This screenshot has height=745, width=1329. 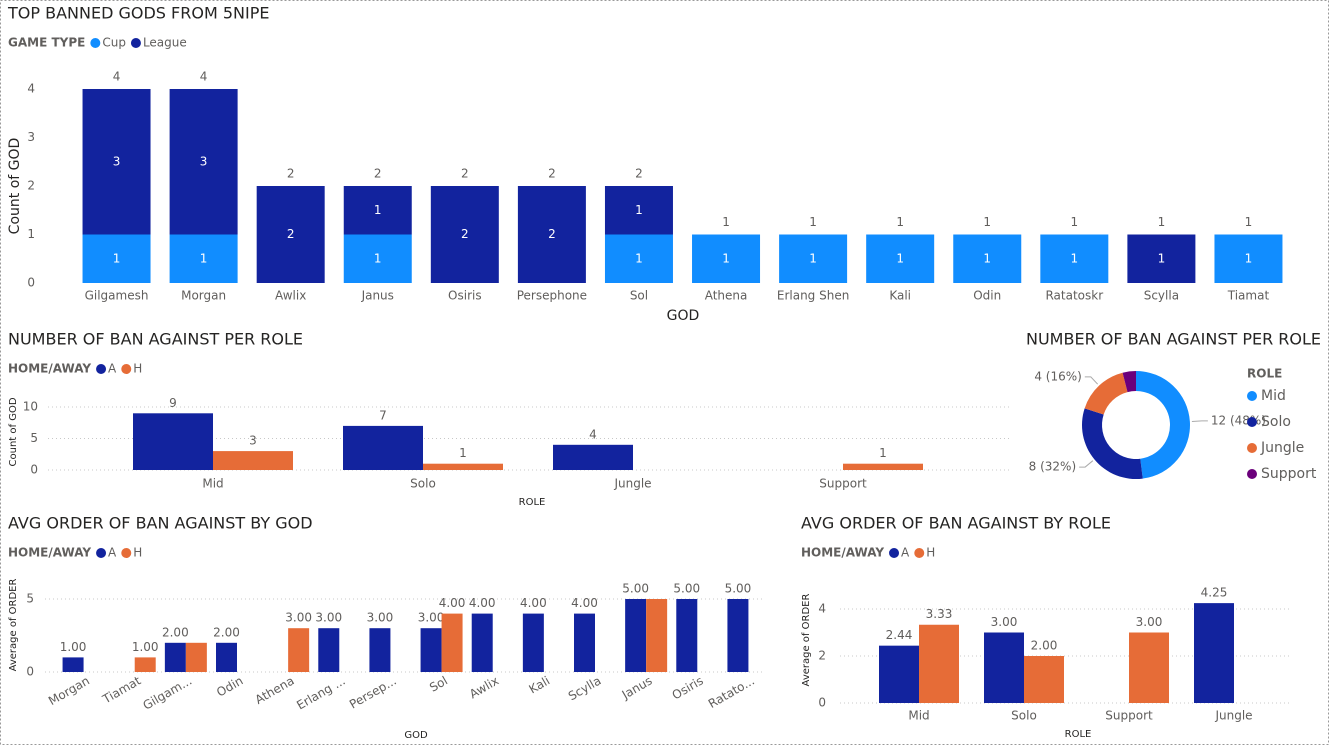 I want to click on slice-label: 8 (32%), so click(x=1052, y=467).